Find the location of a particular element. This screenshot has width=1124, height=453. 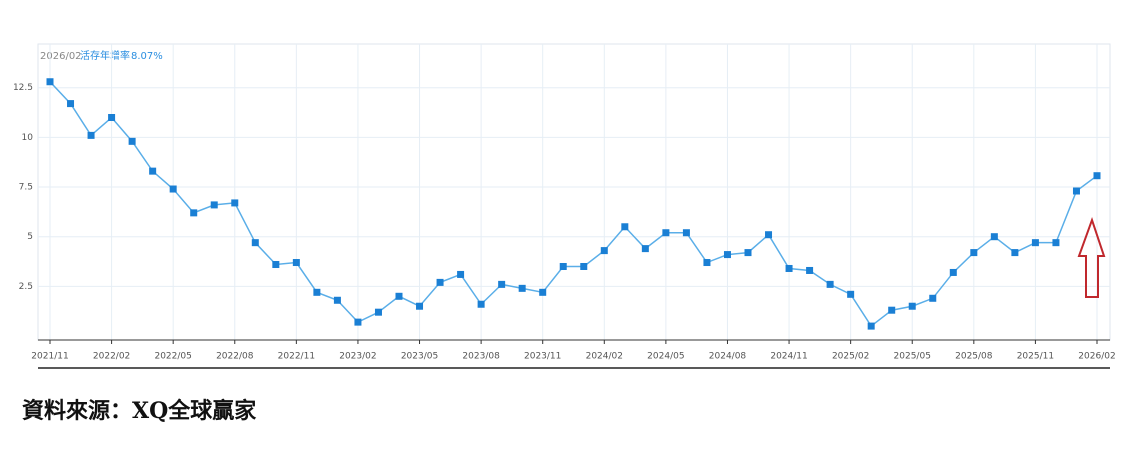

y-tick-label: 5 is located at coordinates (30, 237).